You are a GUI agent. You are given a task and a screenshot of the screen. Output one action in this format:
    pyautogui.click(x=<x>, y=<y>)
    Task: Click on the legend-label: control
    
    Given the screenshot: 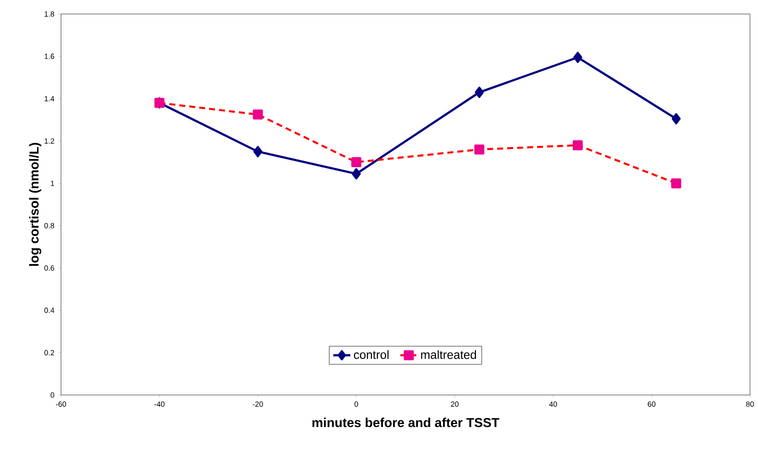 What is the action you would take?
    pyautogui.click(x=371, y=354)
    